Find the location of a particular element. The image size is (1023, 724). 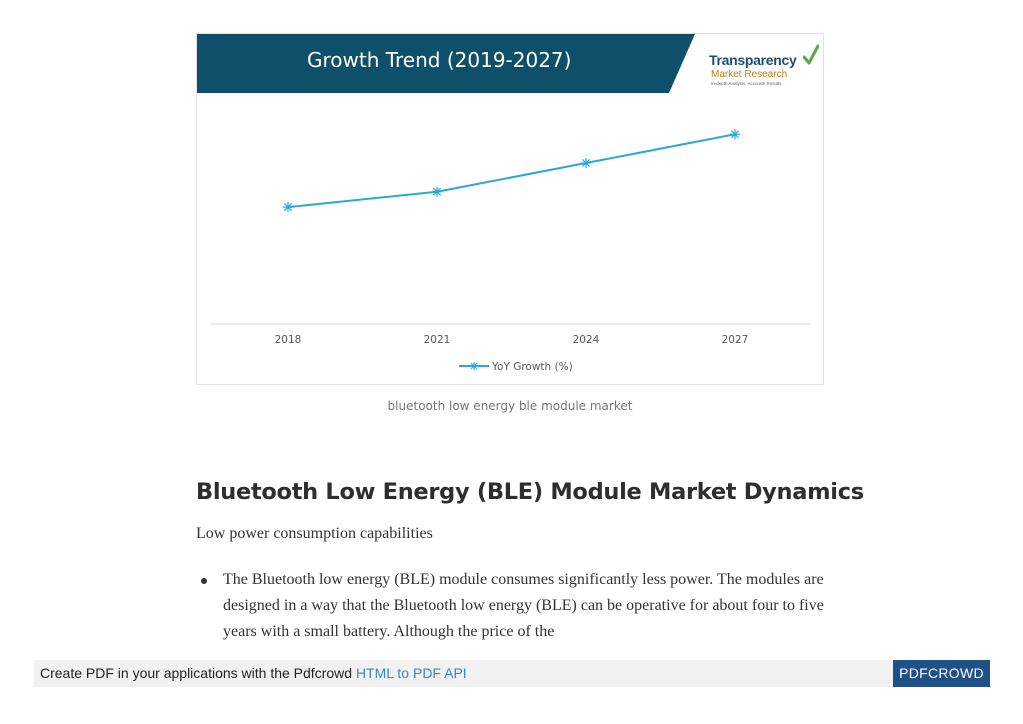

section-subheading: Low power consumption capabilities is located at coordinates (314, 533).